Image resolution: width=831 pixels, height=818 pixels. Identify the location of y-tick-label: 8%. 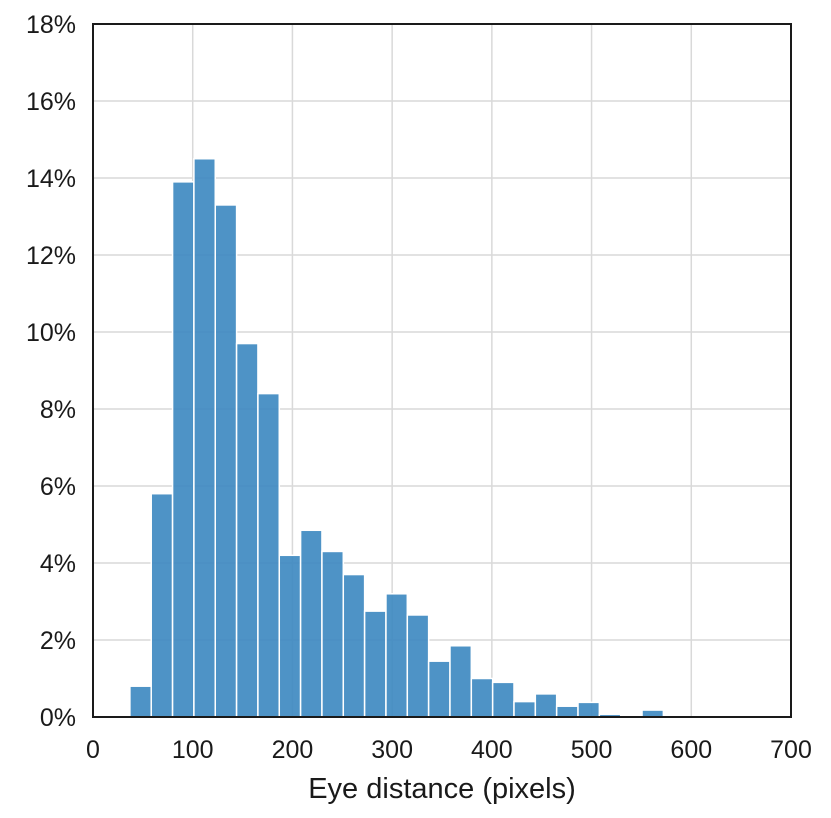
(58, 410).